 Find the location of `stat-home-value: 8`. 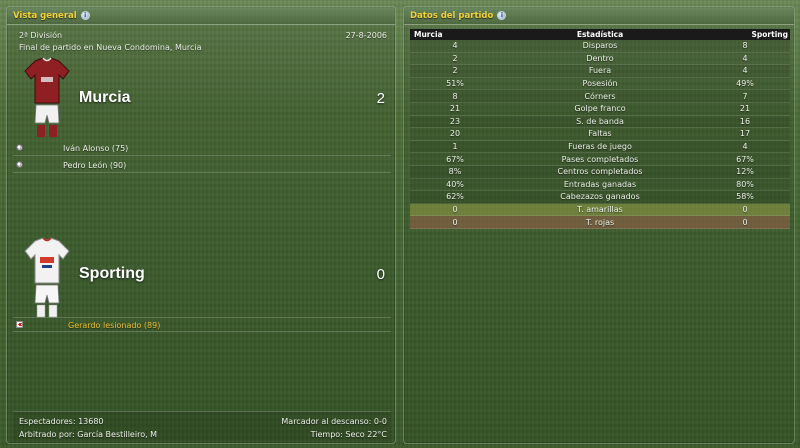

stat-home-value: 8 is located at coordinates (455, 96).